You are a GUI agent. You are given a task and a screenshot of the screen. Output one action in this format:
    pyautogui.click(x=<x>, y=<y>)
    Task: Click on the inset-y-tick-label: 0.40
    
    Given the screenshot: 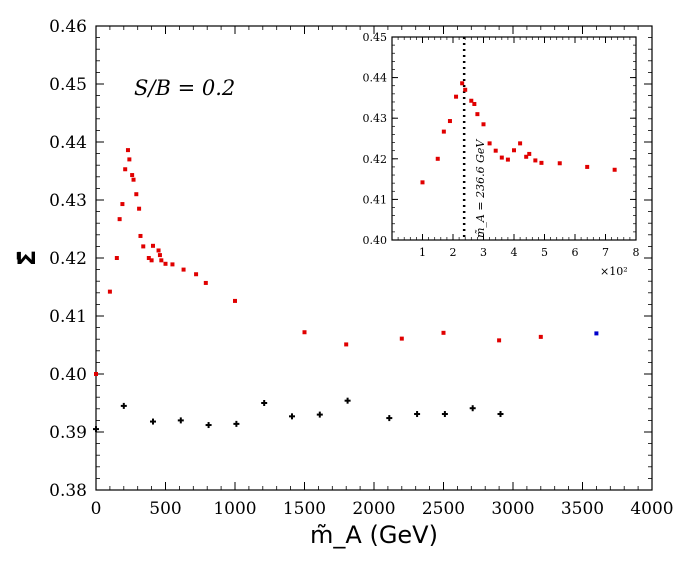 What is the action you would take?
    pyautogui.click(x=375, y=240)
    